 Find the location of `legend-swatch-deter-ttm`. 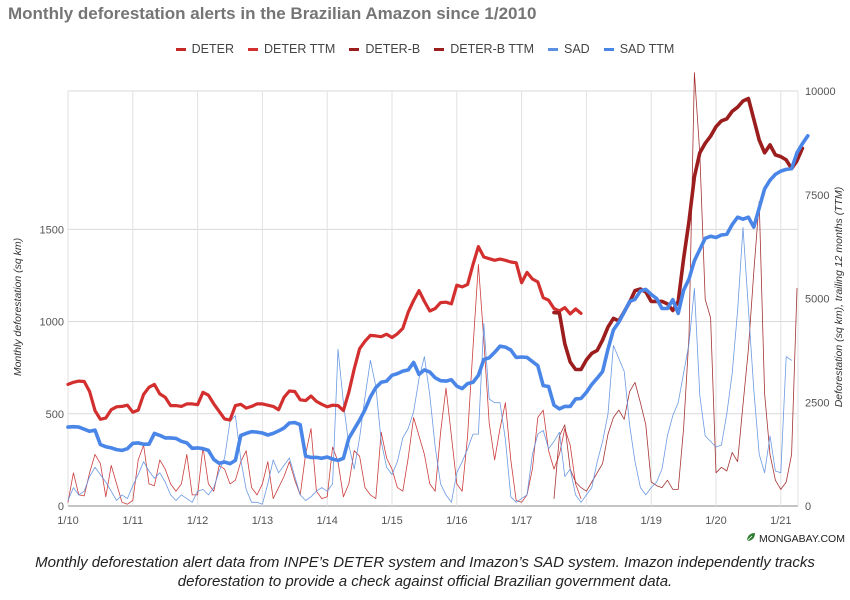

legend-swatch-deter-ttm is located at coordinates (253, 49).